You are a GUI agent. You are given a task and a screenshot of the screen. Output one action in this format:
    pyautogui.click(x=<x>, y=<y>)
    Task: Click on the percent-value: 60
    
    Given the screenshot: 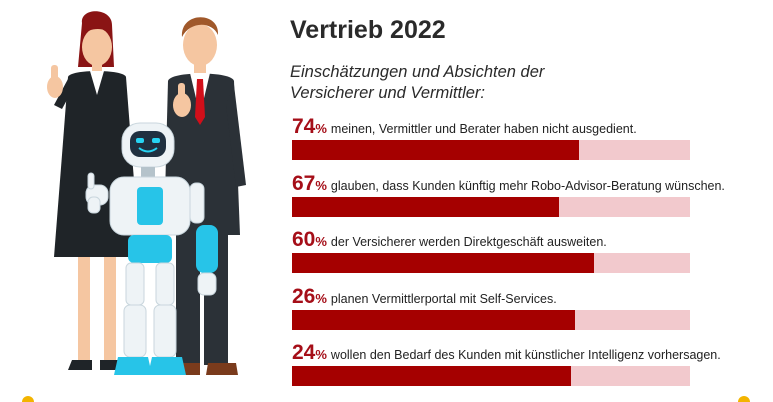 What is the action you would take?
    pyautogui.click(x=304, y=239)
    